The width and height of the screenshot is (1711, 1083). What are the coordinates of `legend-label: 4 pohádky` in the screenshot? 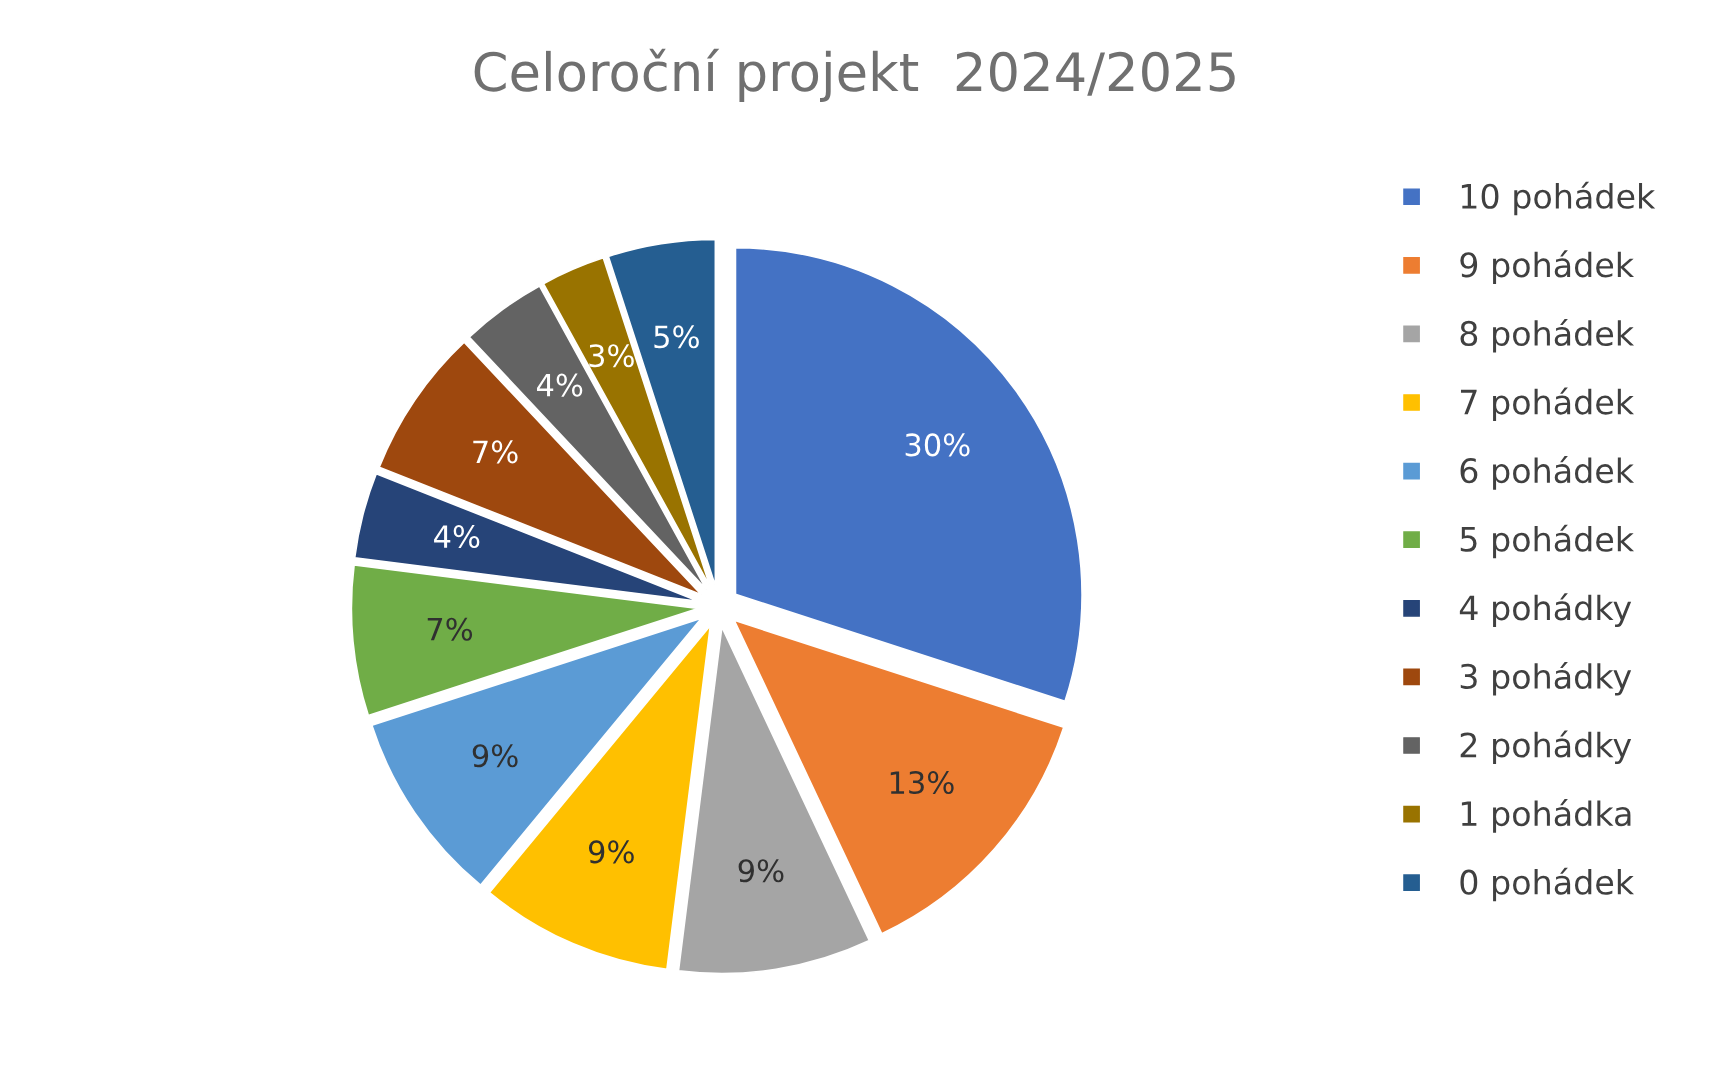 It's located at (1545, 610).